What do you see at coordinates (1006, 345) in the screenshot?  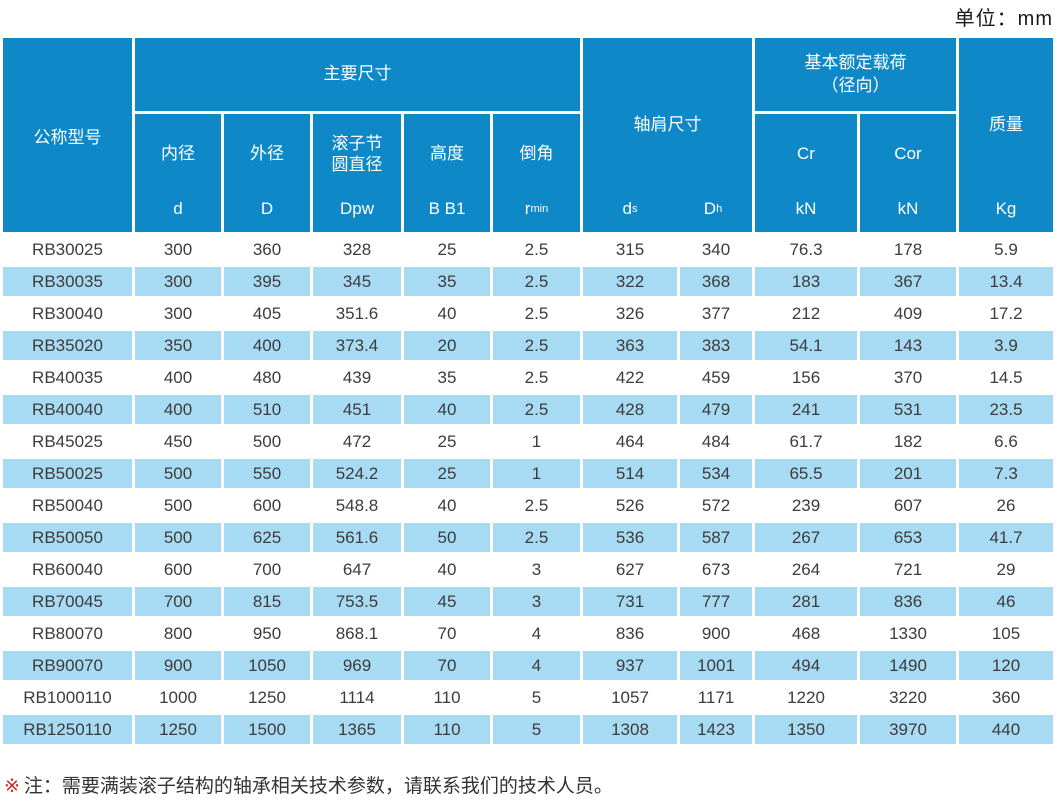 I see `value-cell: 3.9` at bounding box center [1006, 345].